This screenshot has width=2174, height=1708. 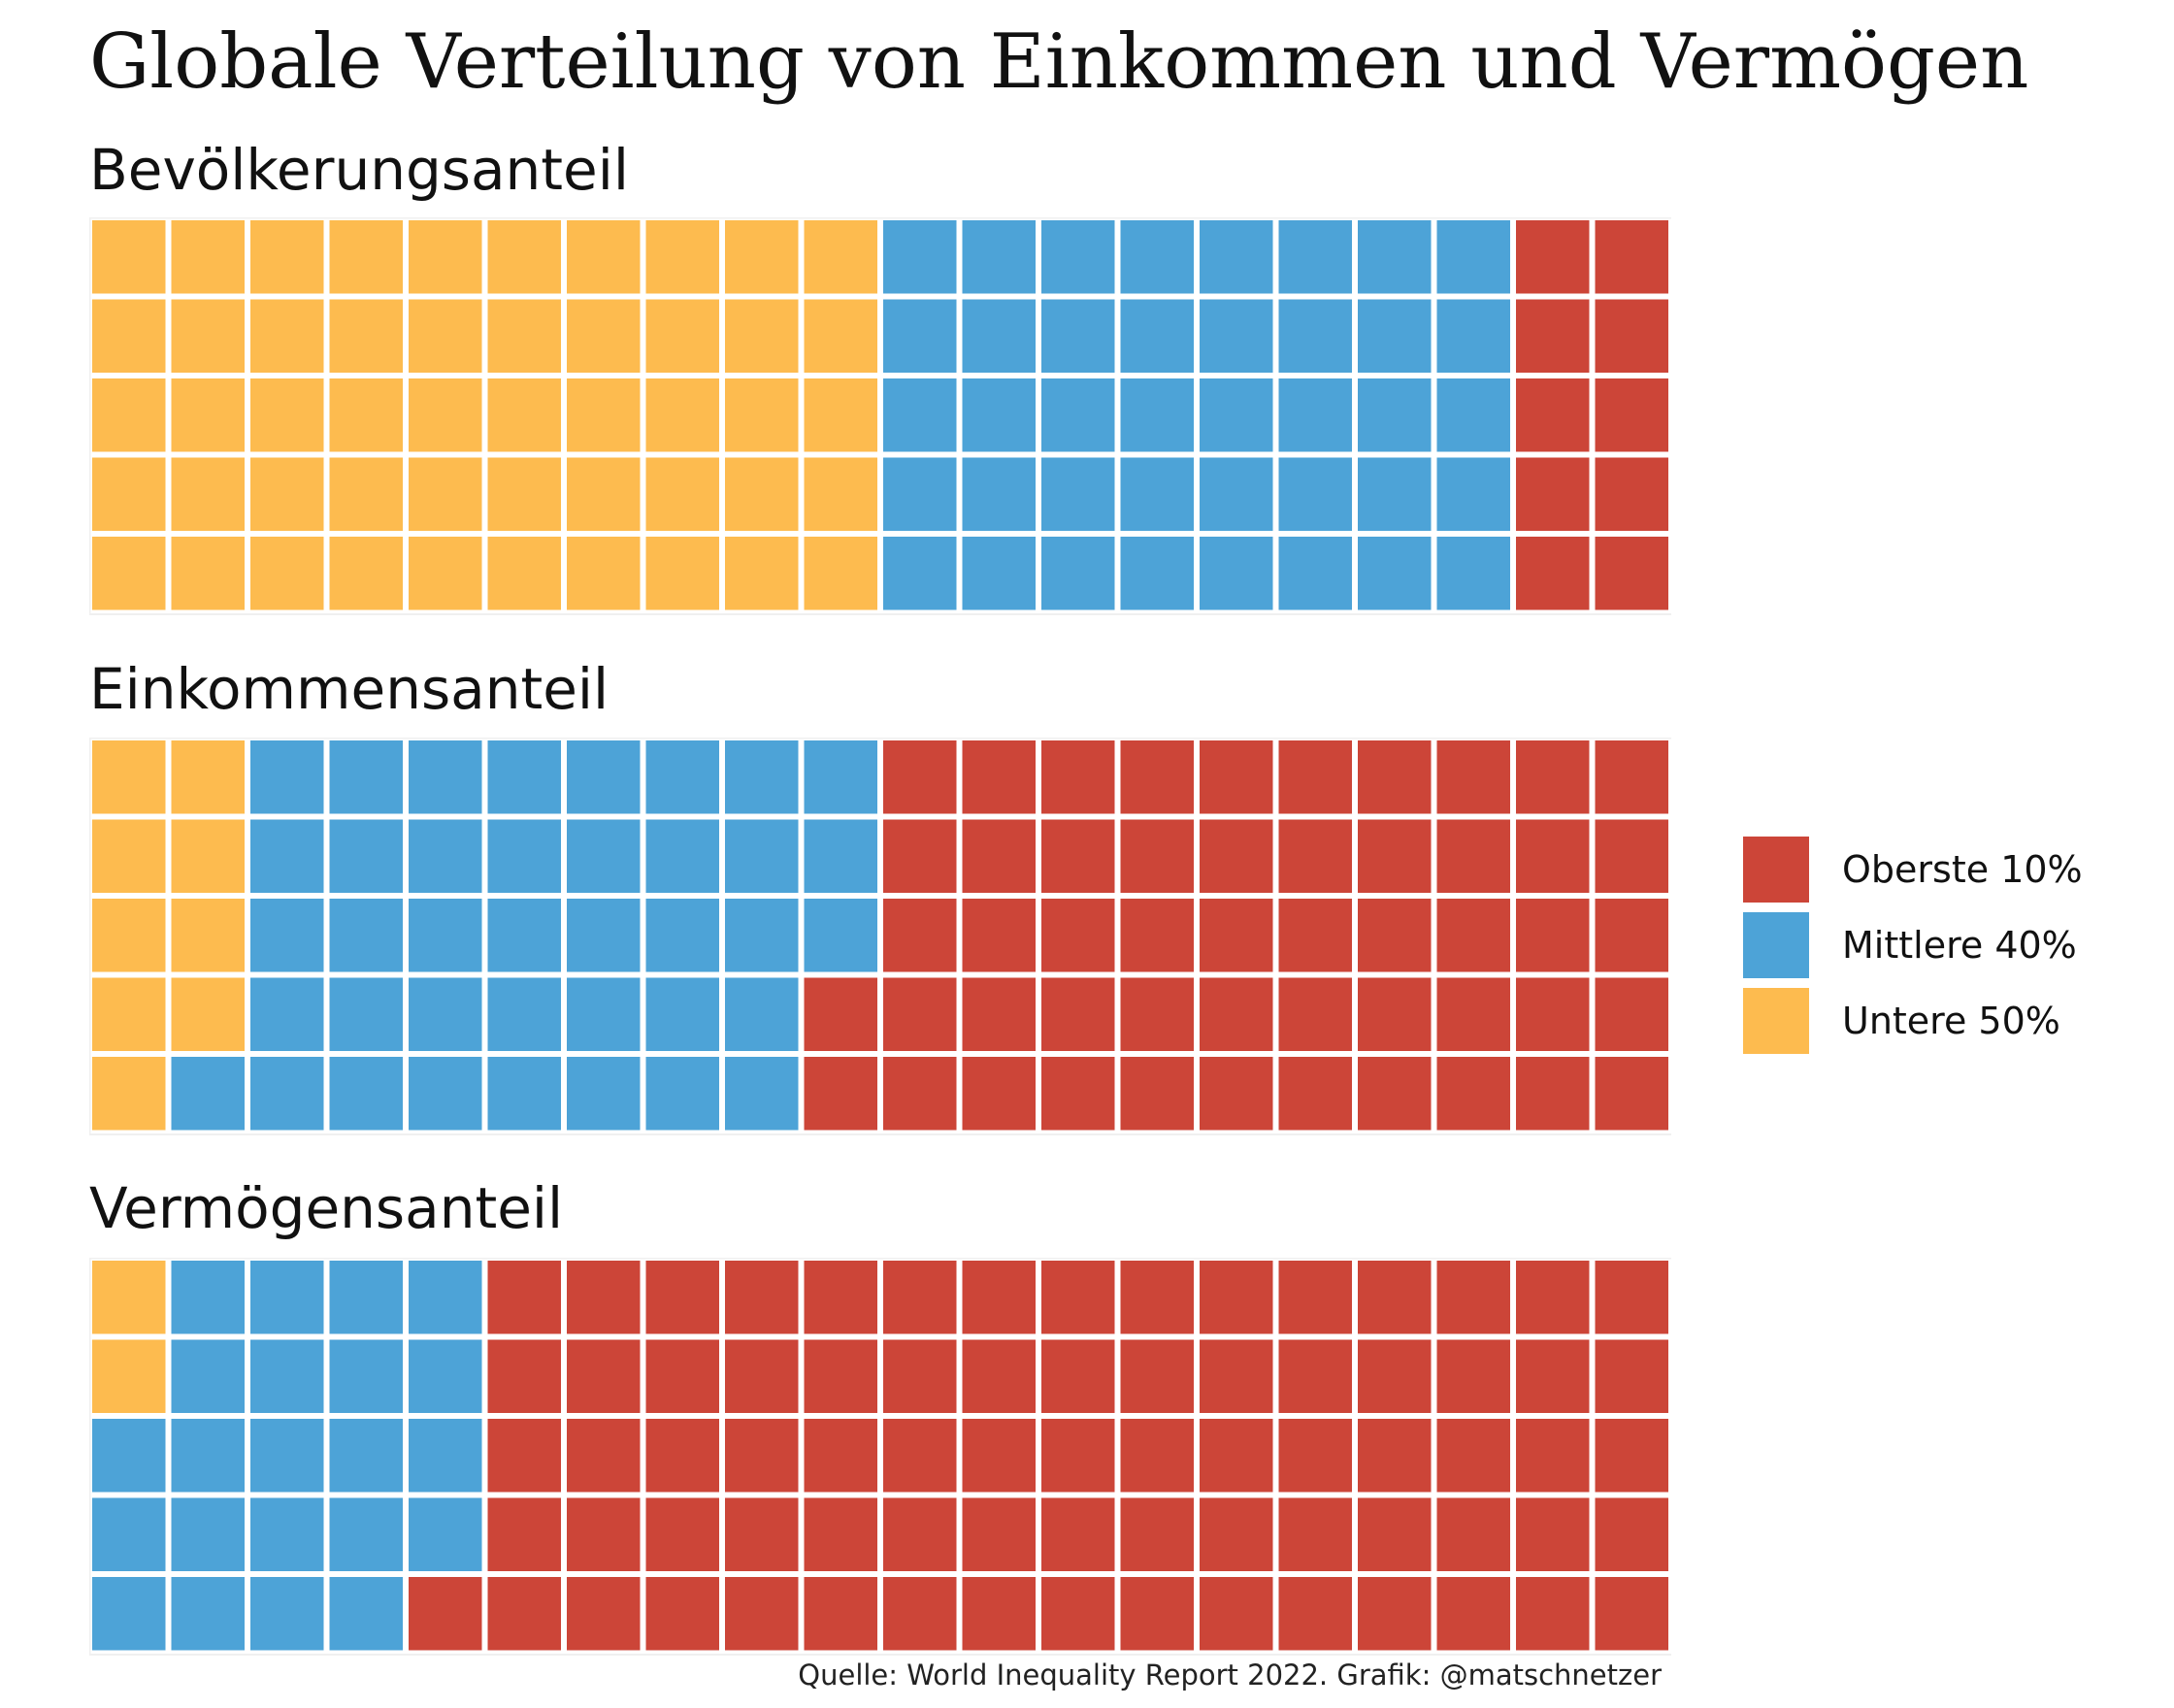 I want to click on legend-label-middle40: Mittlere 40%, so click(x=1959, y=945).